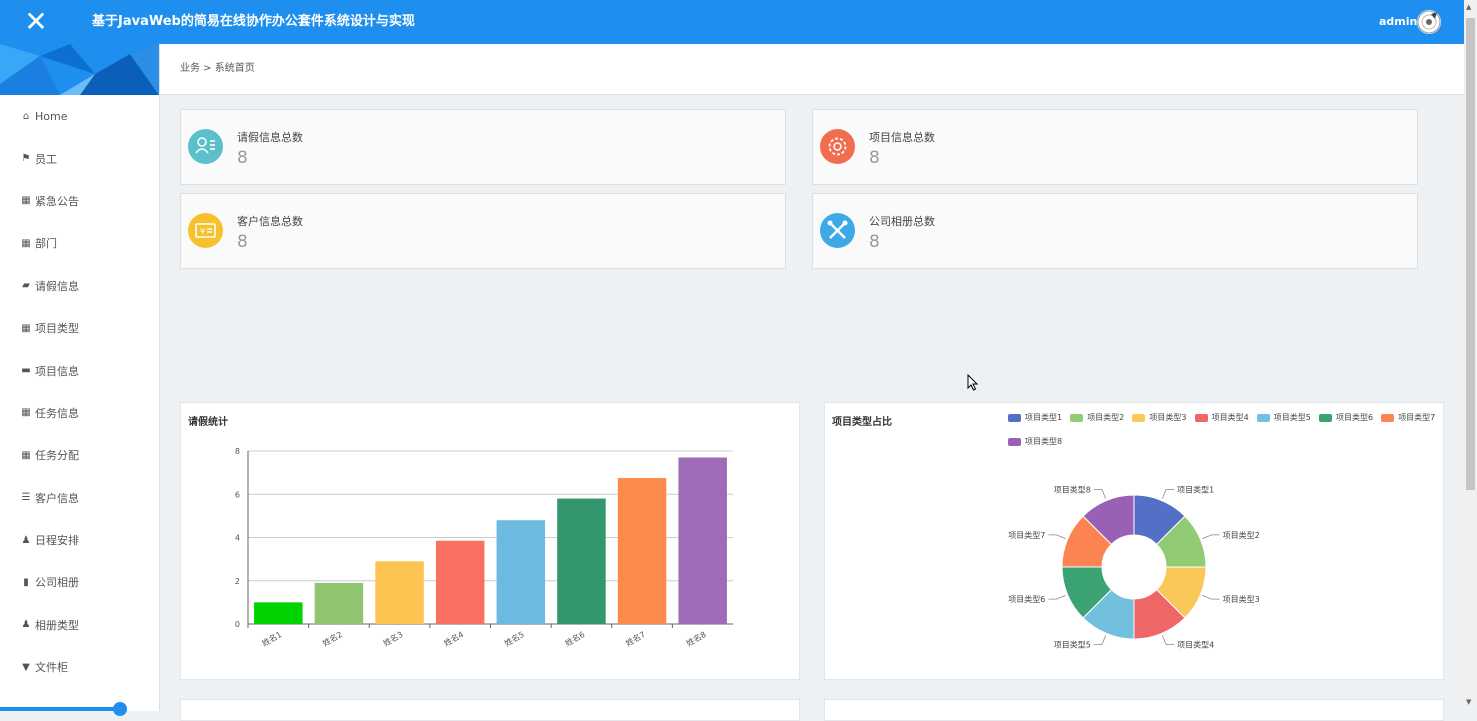 The height and width of the screenshot is (721, 1477). Describe the element at coordinates (208, 422) in the screenshot. I see `chart-title: 请假统计` at that location.